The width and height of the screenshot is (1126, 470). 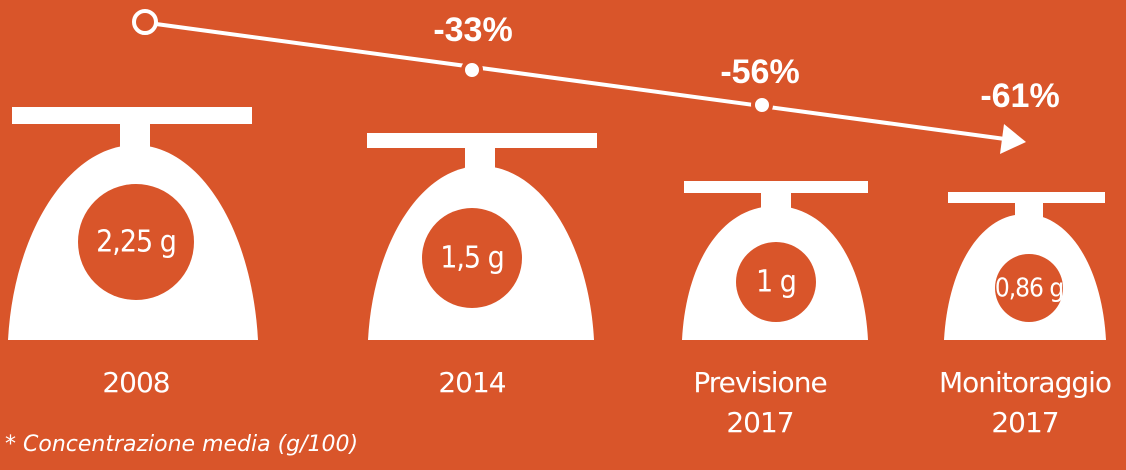 I want to click on start-point, so click(x=145, y=22).